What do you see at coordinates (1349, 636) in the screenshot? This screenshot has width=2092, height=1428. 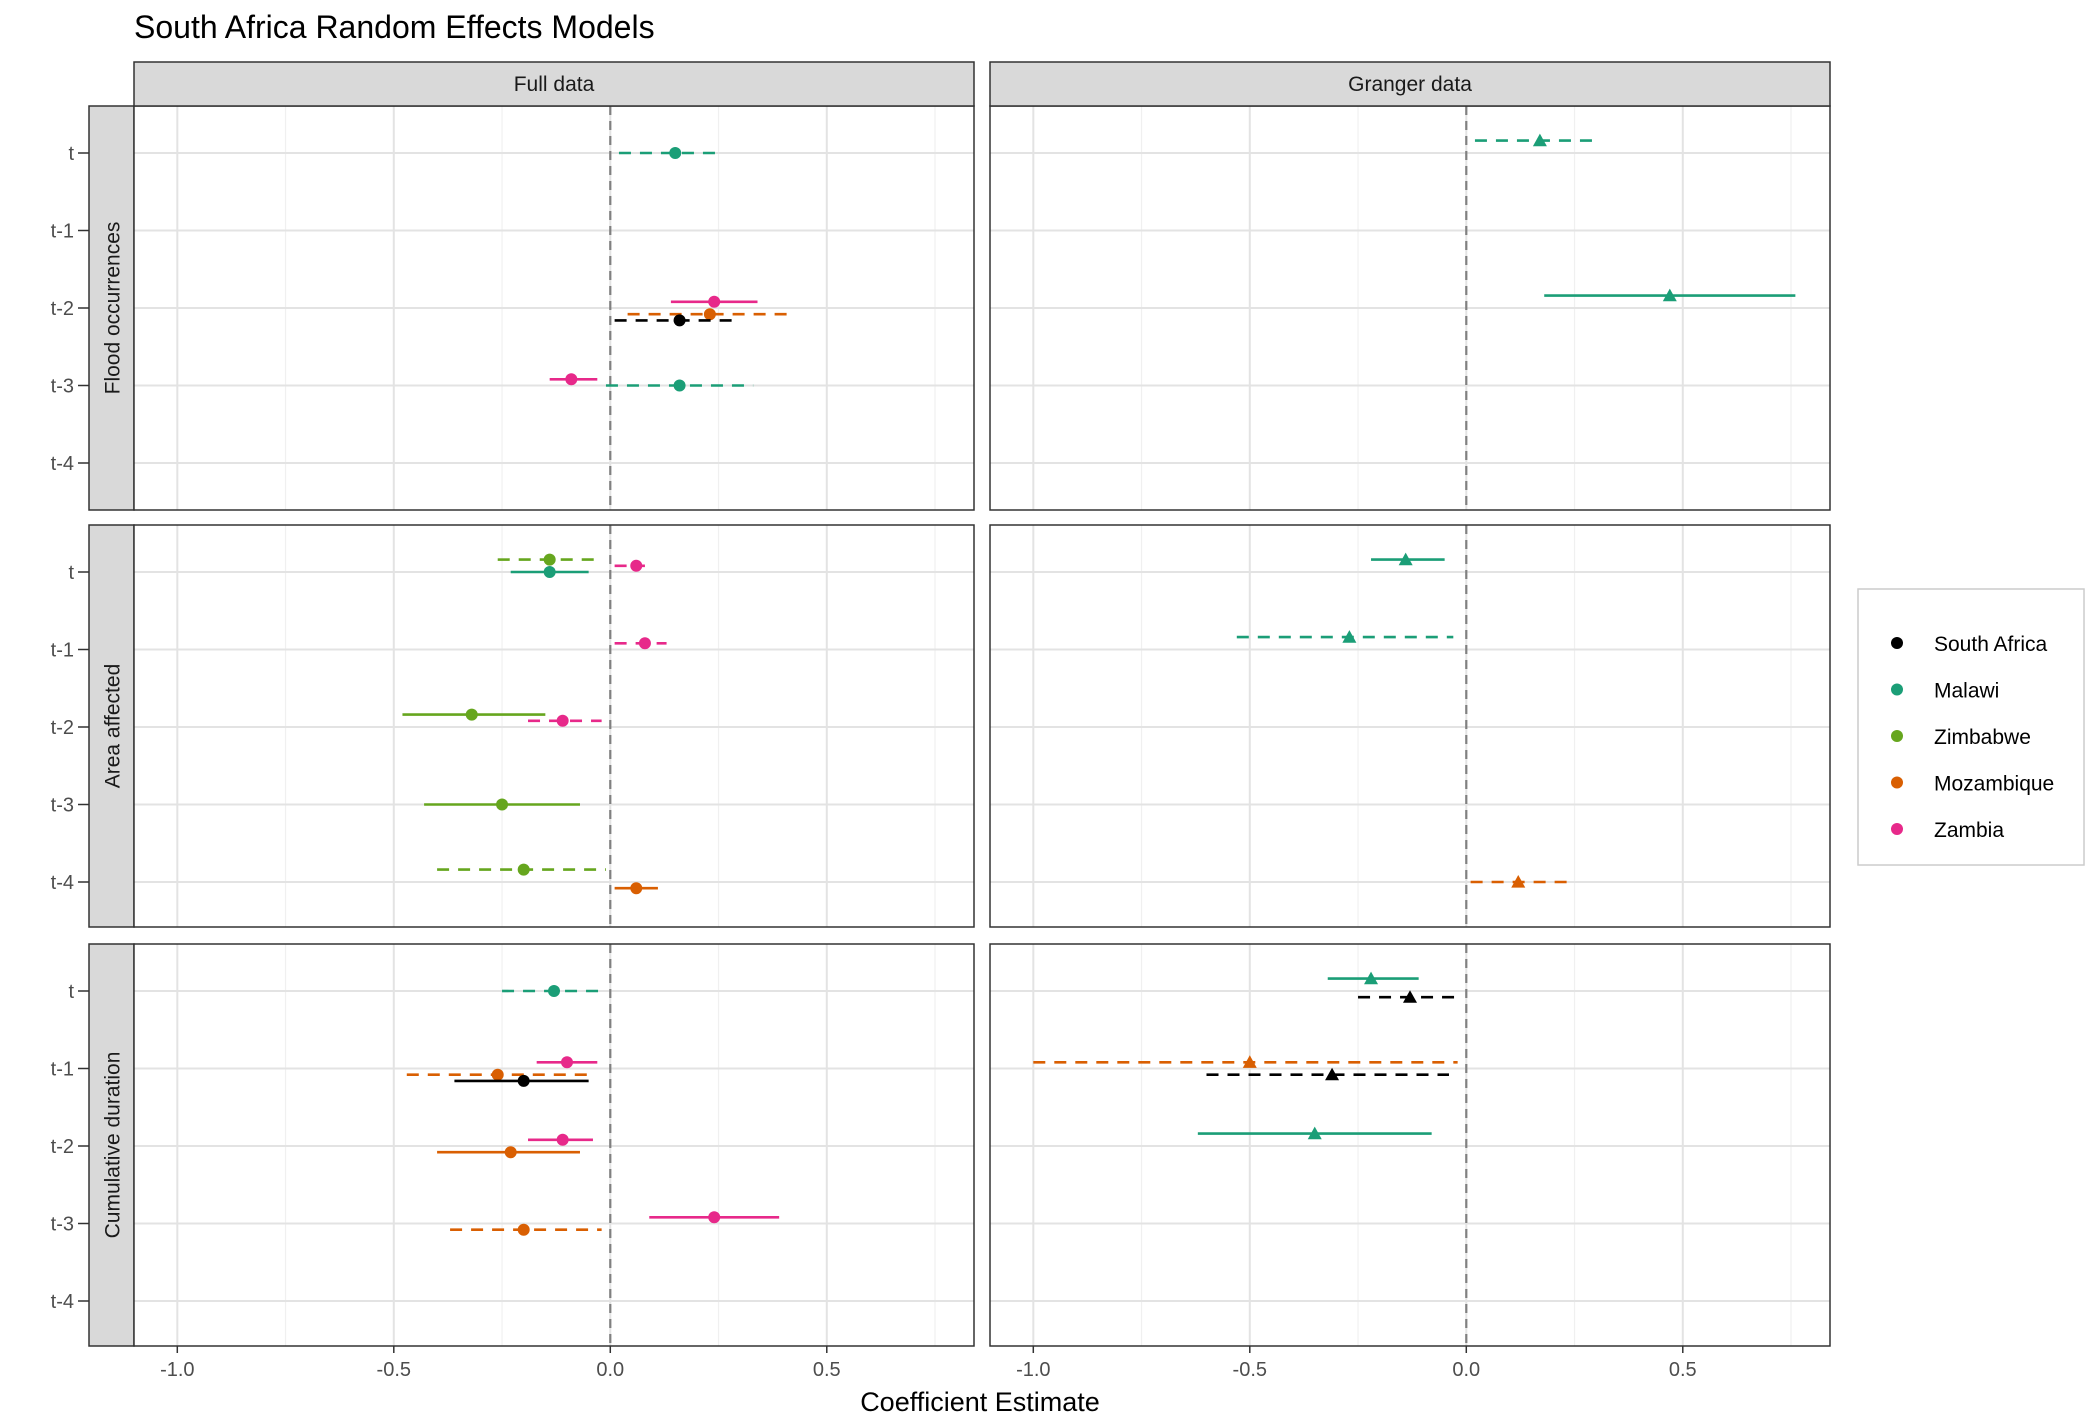 I see `point-malawi-t-1-triangle` at bounding box center [1349, 636].